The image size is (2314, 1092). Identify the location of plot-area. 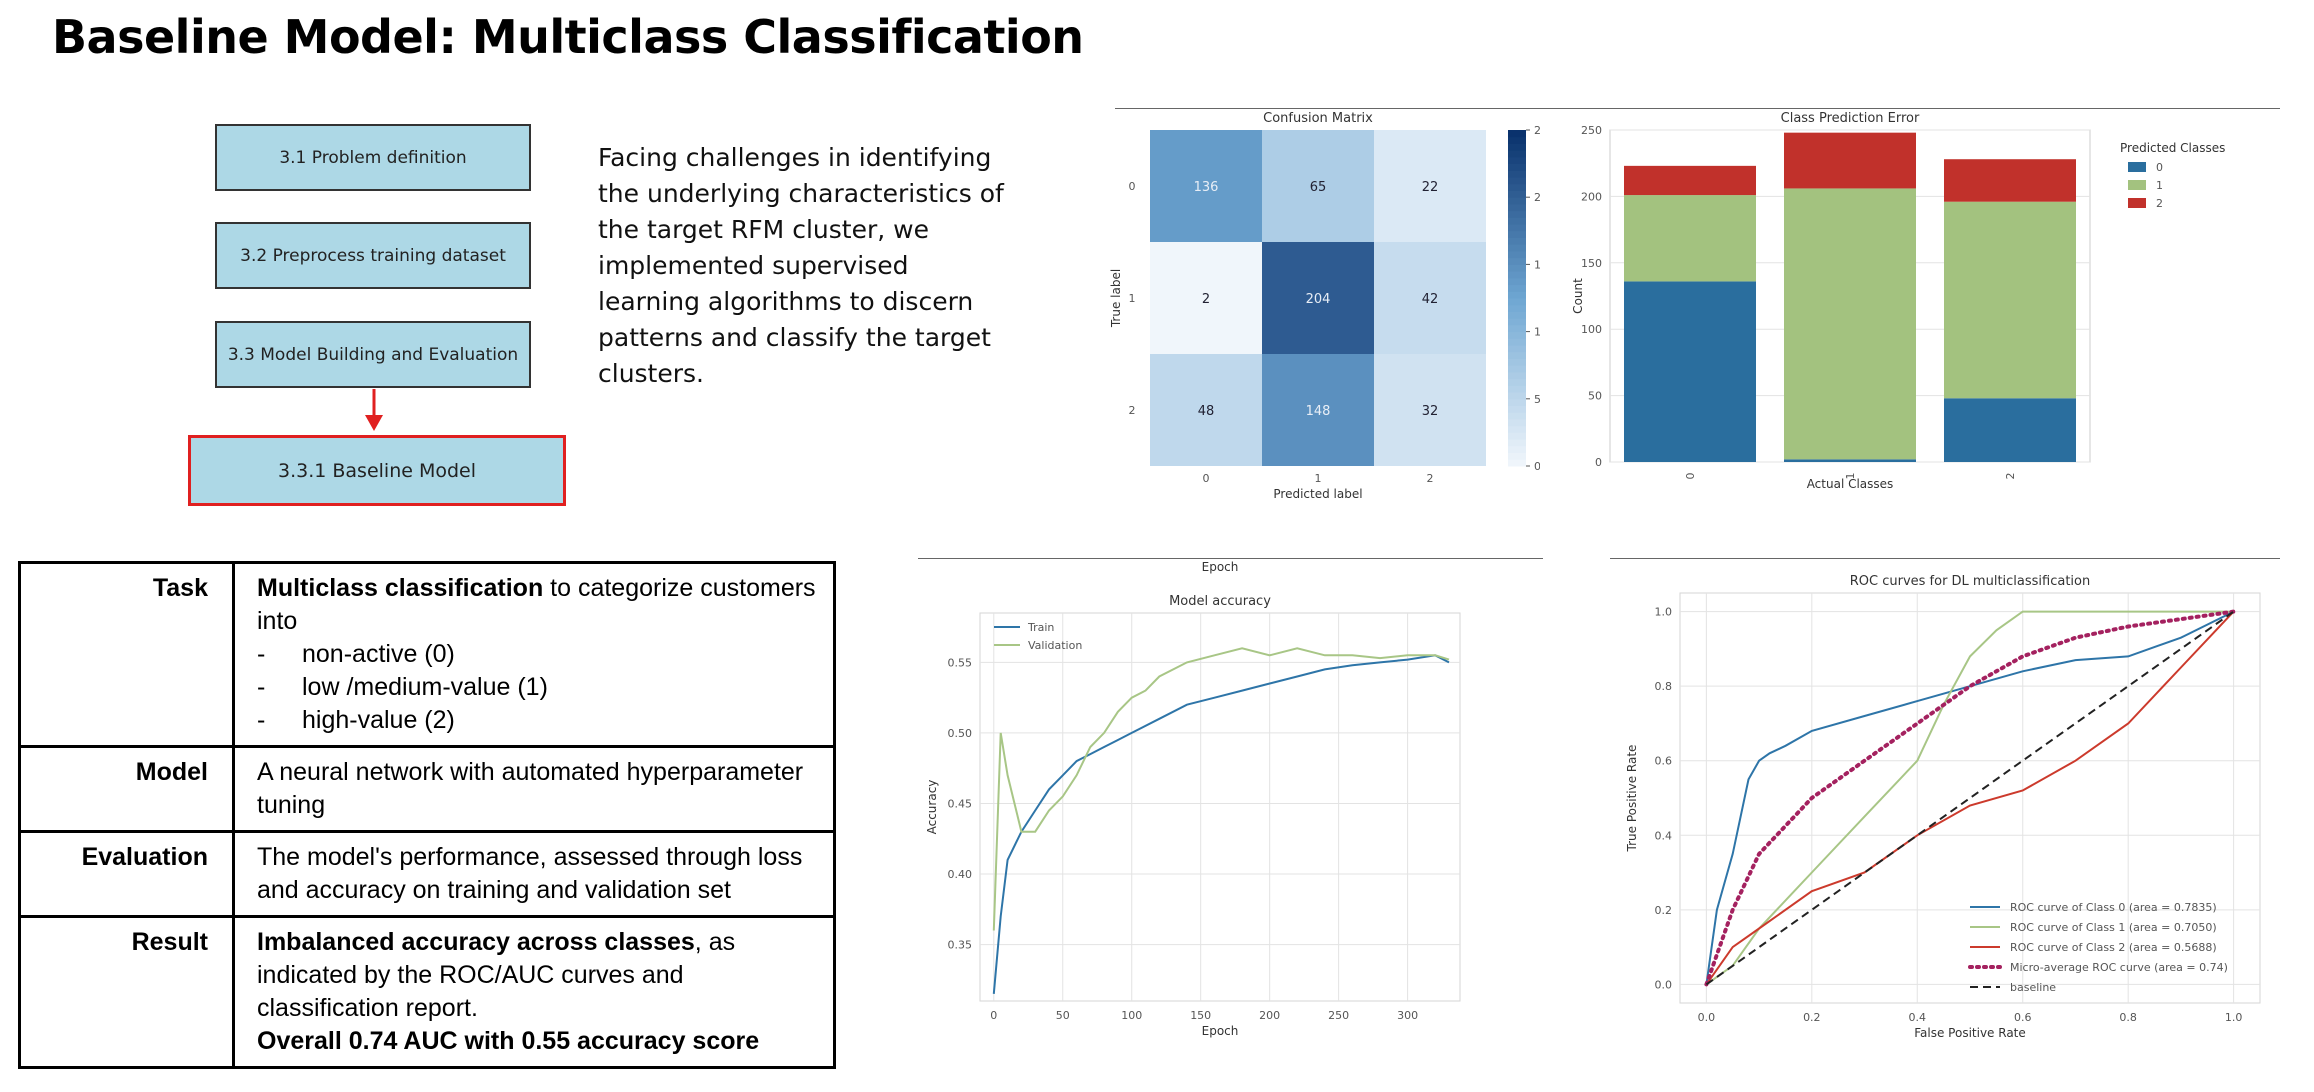
(1220, 807).